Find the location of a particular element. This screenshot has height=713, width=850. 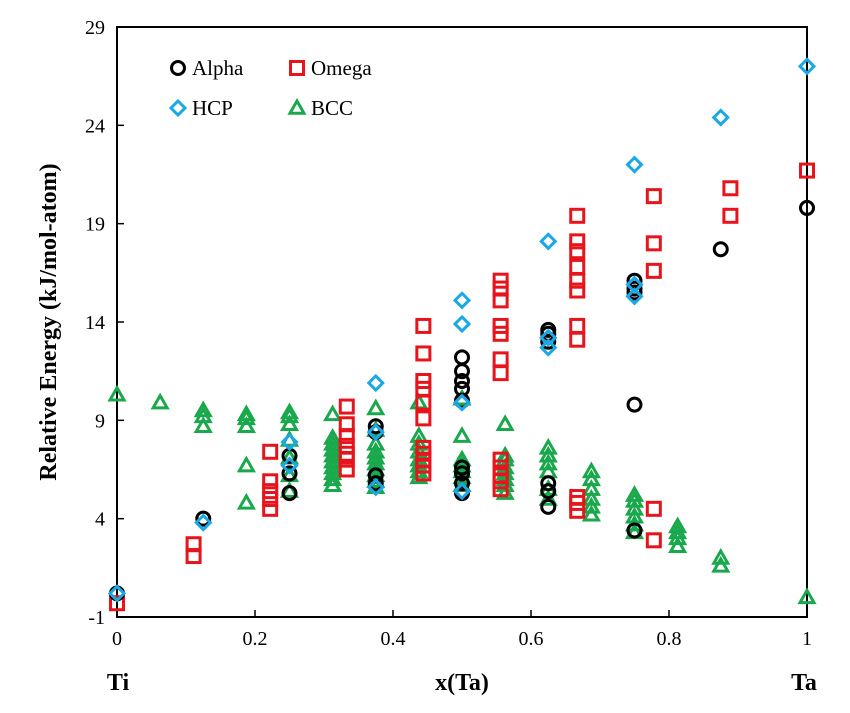

legend-marker-alpha is located at coordinates (178, 68).